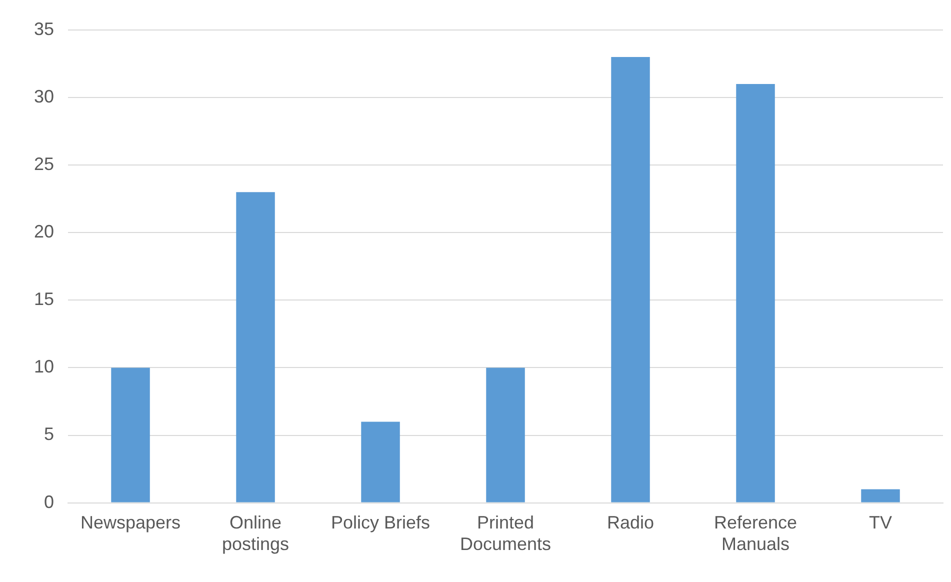  What do you see at coordinates (506, 533) in the screenshot?
I see `x-tick-label: Printed Documents` at bounding box center [506, 533].